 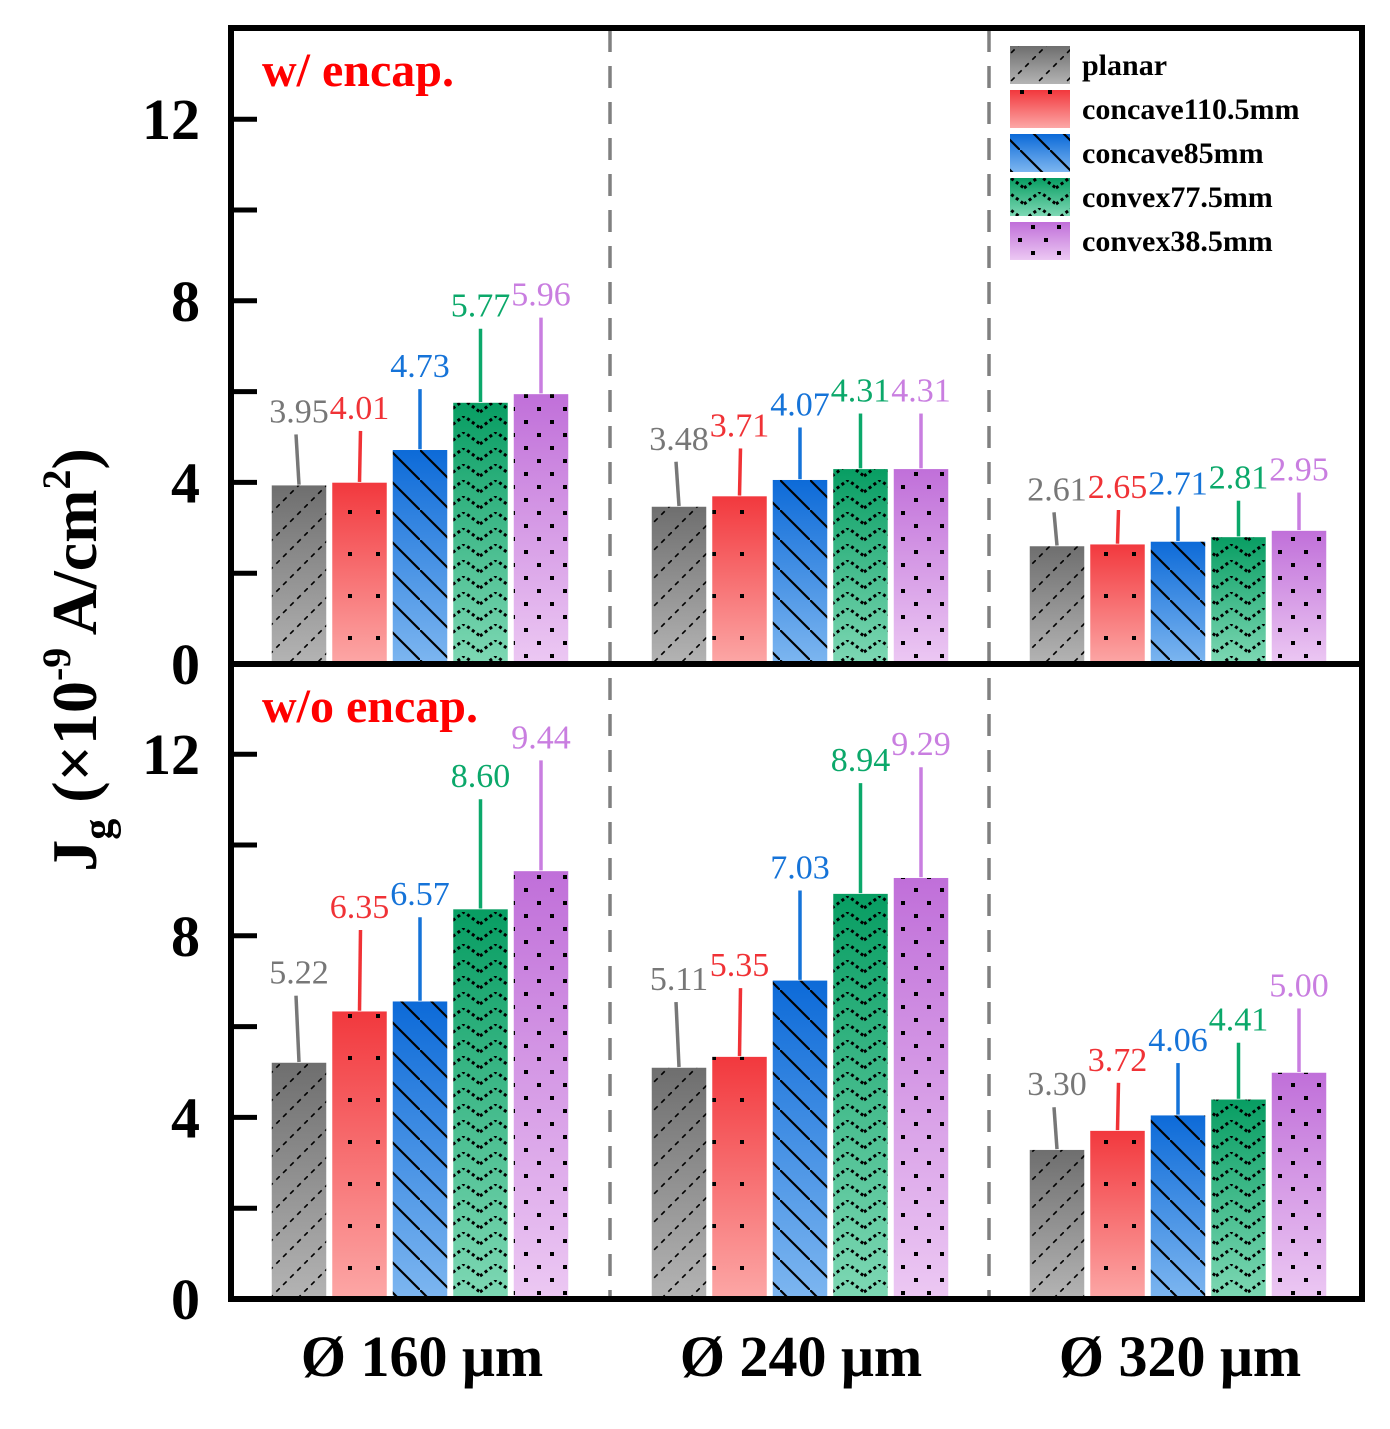 What do you see at coordinates (679, 979) in the screenshot?
I see `data-label: 5.11` at bounding box center [679, 979].